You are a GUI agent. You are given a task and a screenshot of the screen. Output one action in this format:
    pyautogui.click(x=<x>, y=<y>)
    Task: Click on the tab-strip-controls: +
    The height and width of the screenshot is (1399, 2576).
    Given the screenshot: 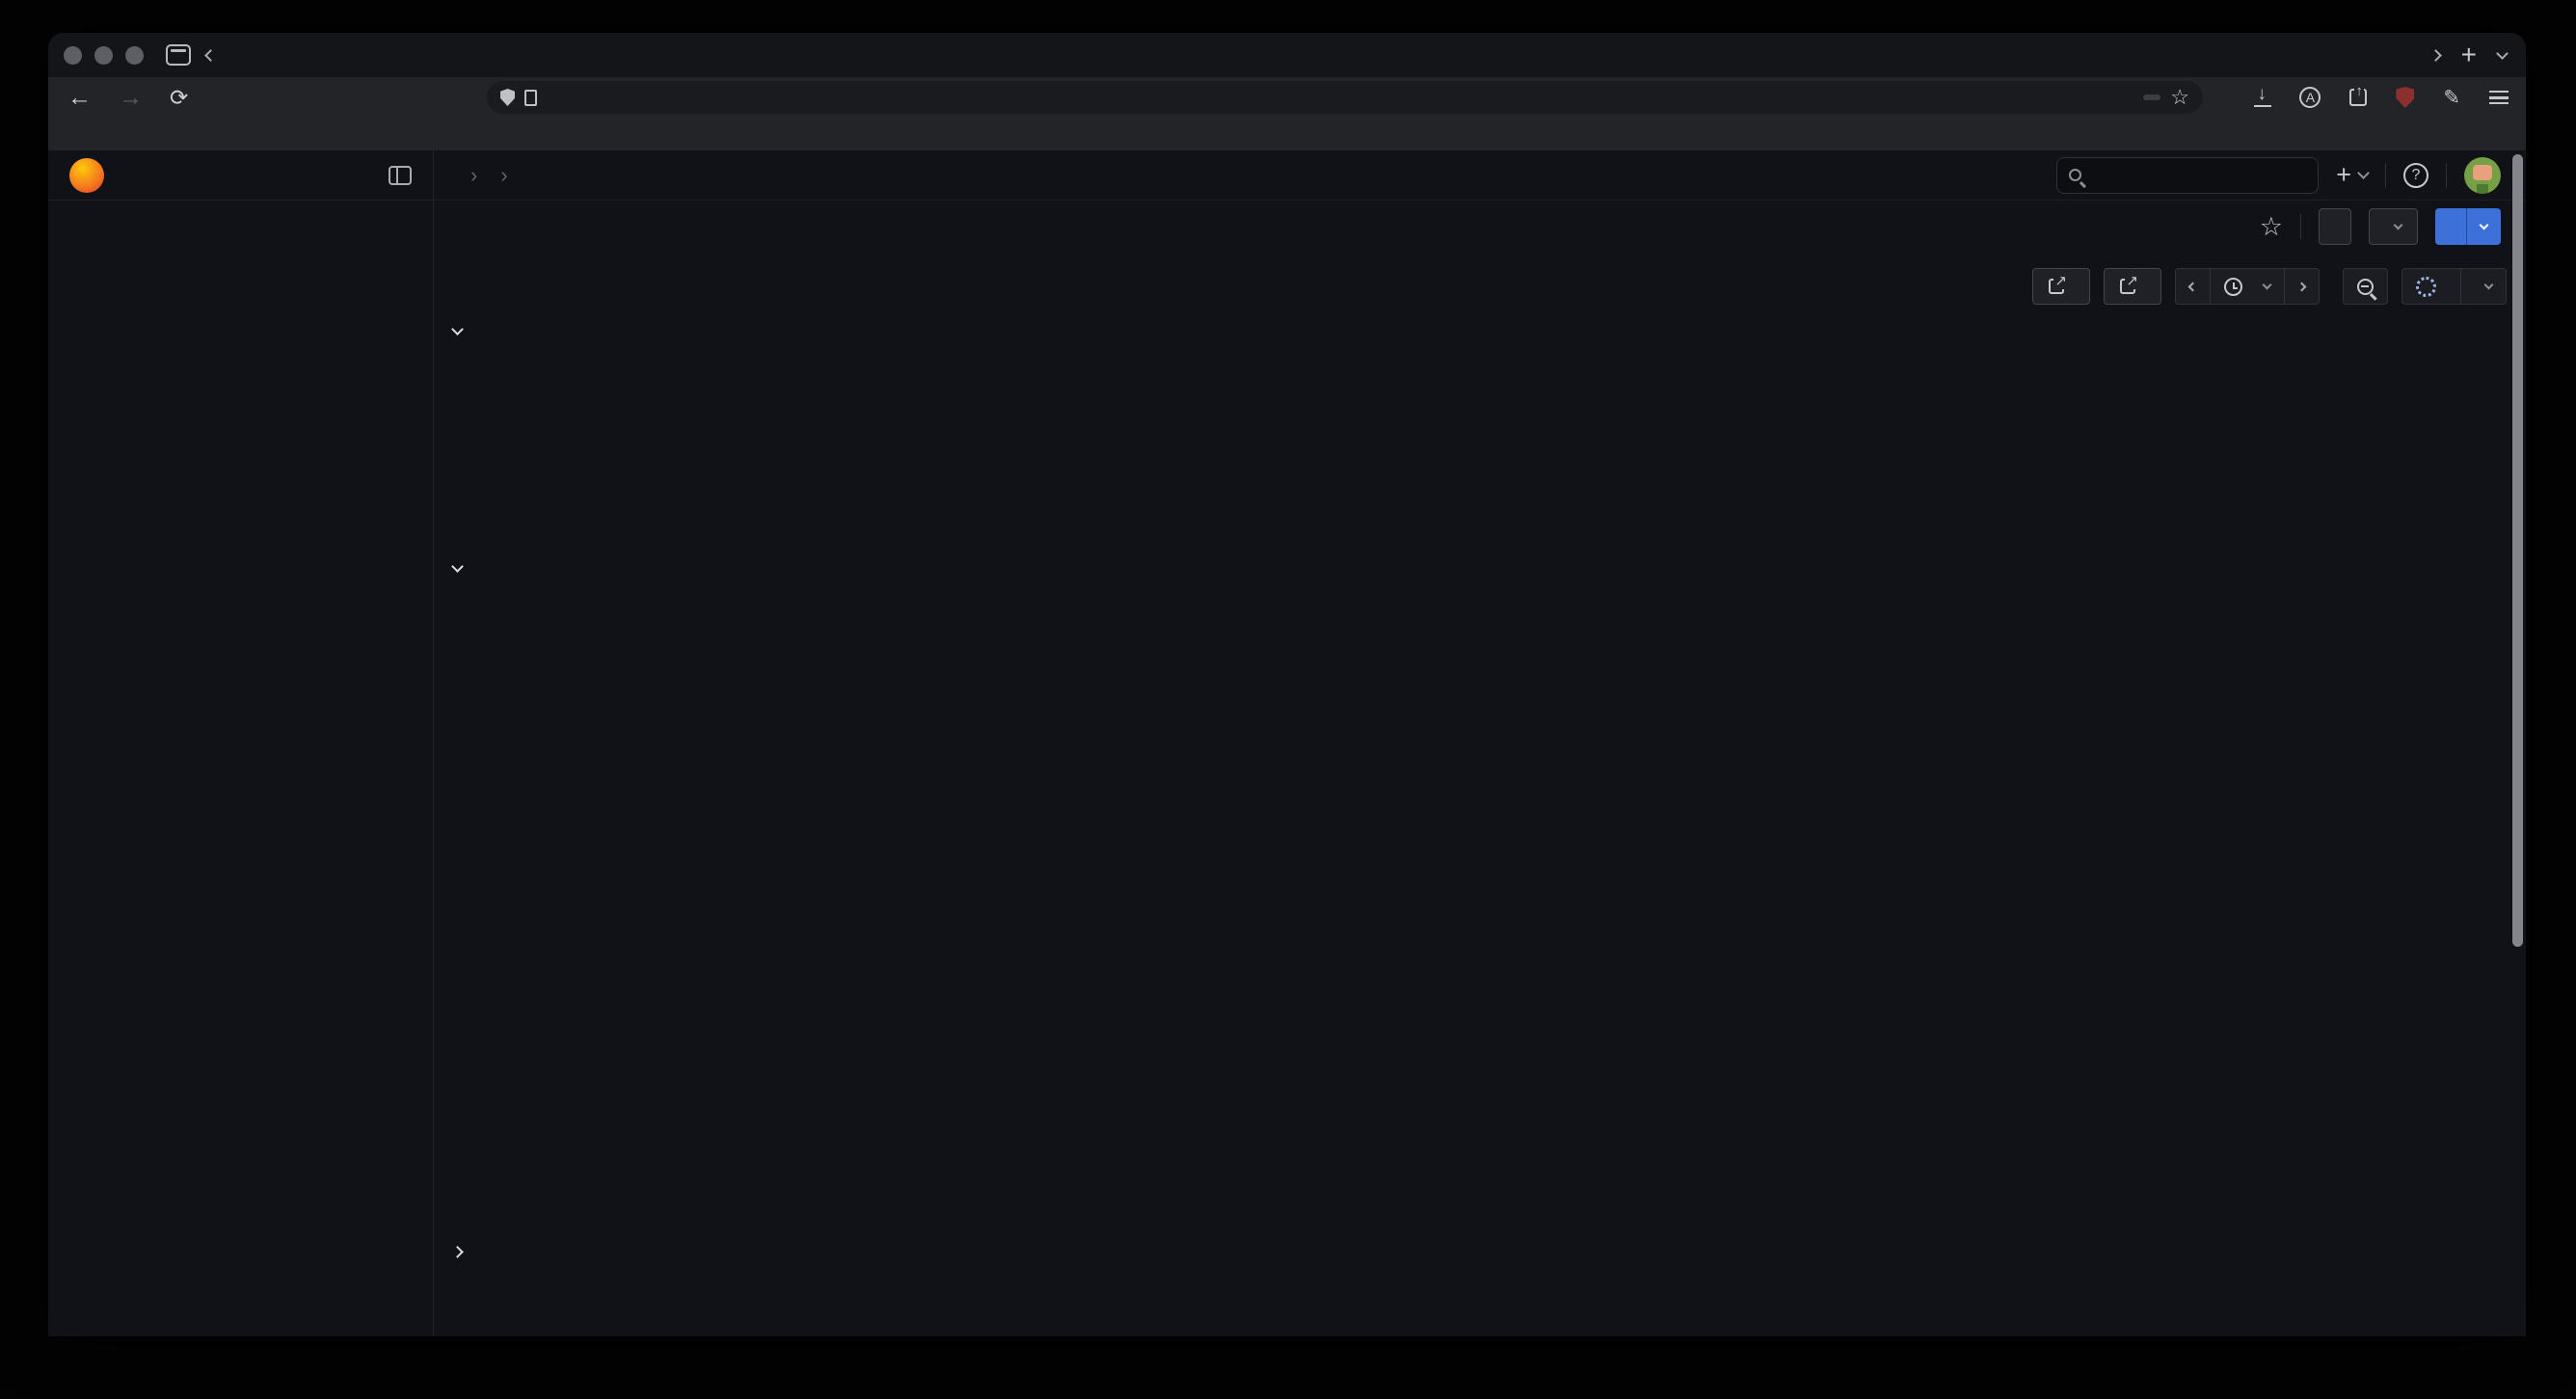 What is the action you would take?
    pyautogui.click(x=2469, y=55)
    